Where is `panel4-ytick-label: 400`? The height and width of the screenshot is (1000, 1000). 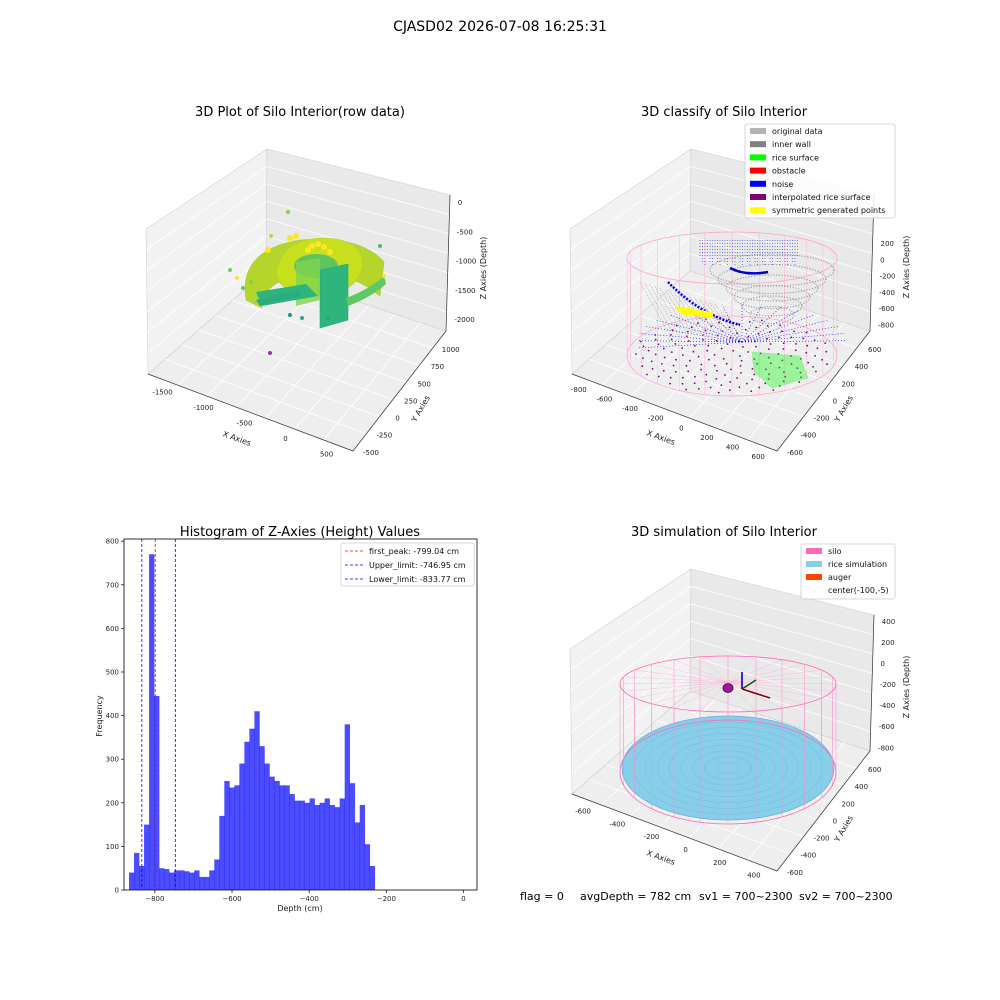
panel4-ytick-label: 400 is located at coordinates (861, 787).